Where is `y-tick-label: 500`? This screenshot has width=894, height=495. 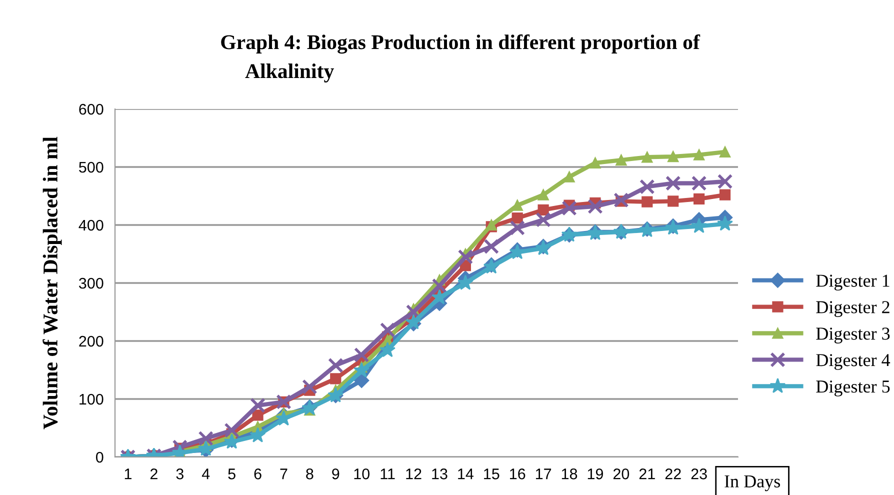
y-tick-label: 500 is located at coordinates (91, 167).